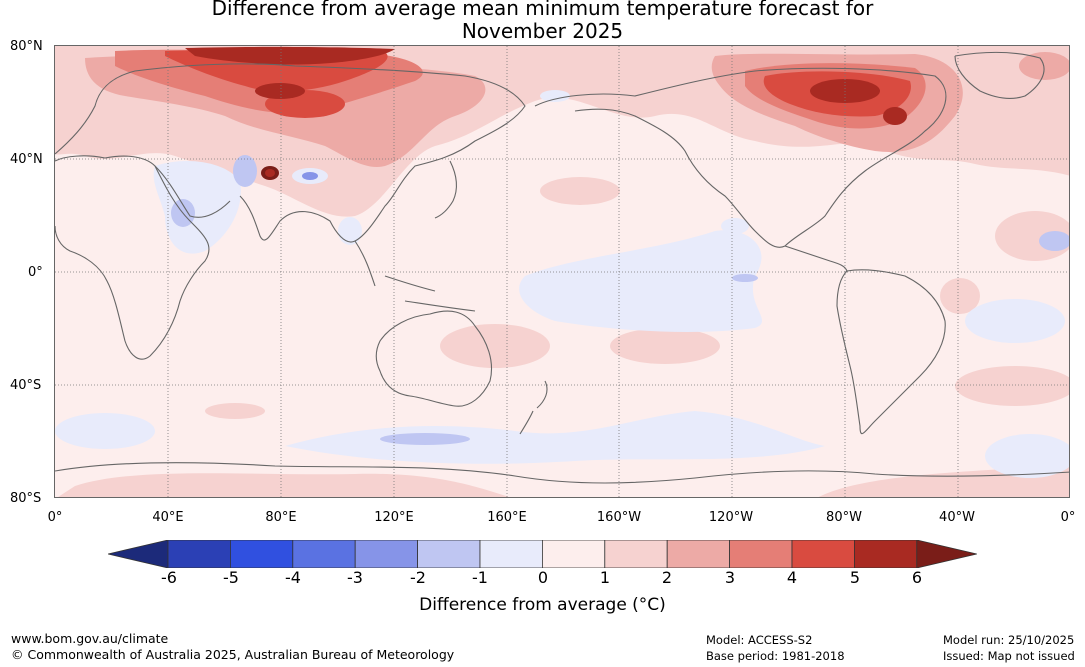  I want to click on anomaly-neg-pacific-core, so click(745, 278).